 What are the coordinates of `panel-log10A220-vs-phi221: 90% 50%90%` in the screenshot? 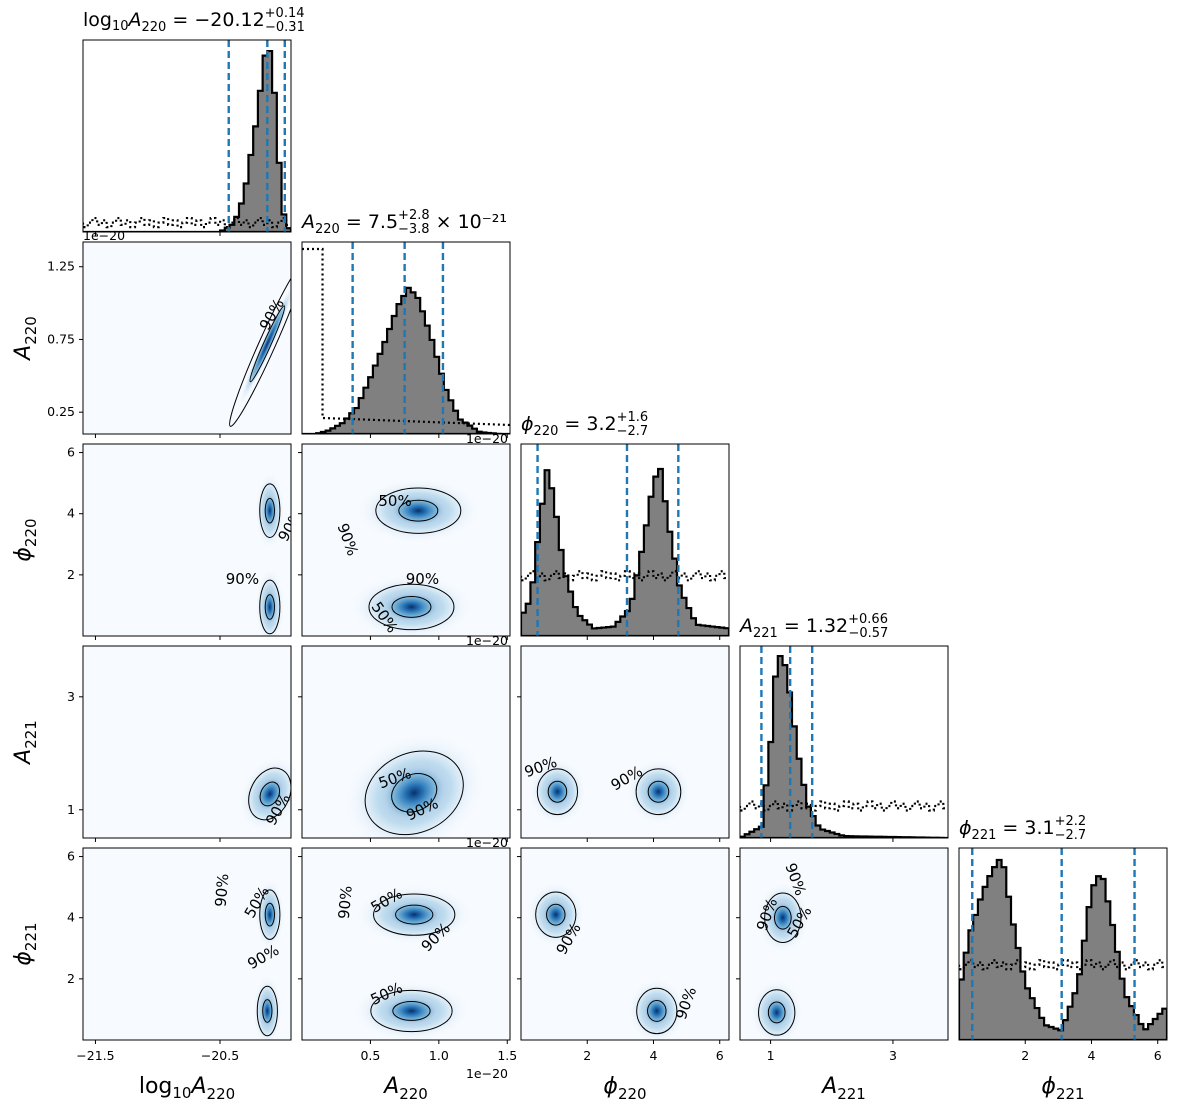 It's located at (187, 944).